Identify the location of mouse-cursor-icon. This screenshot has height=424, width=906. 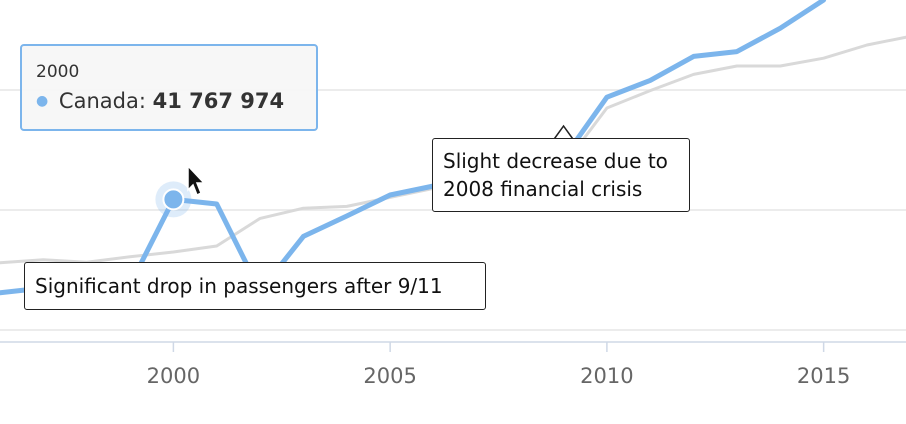
(196, 180).